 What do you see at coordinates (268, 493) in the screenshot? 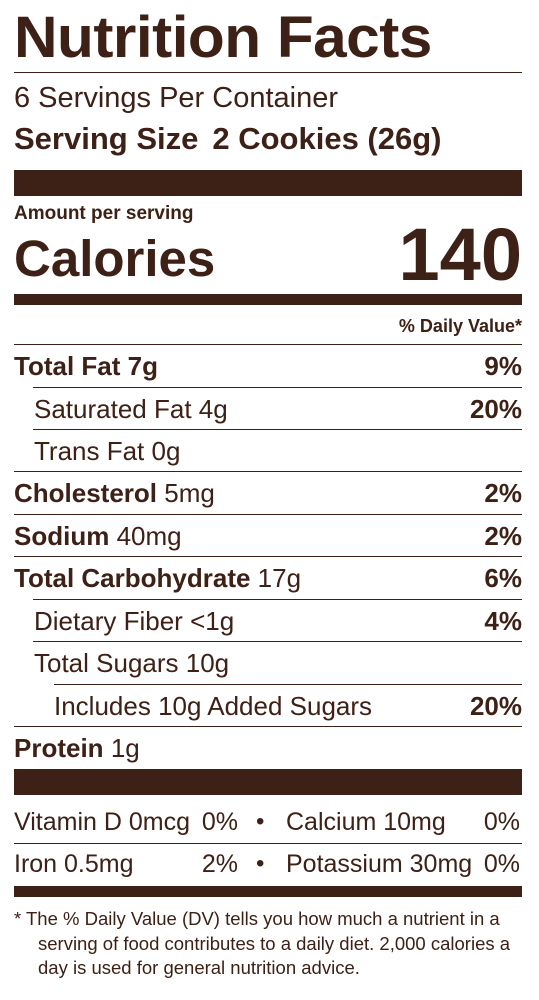
I see `nutrient-row-cholesterol: Cholesterol 5mg 2%` at bounding box center [268, 493].